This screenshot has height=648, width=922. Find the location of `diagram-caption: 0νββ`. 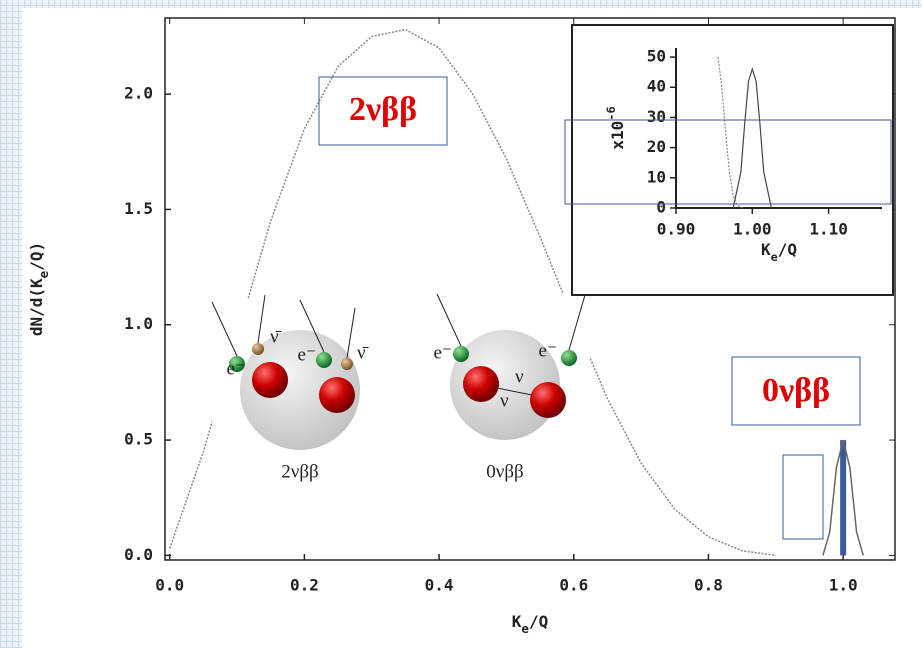

diagram-caption: 0νββ is located at coordinates (504, 471).